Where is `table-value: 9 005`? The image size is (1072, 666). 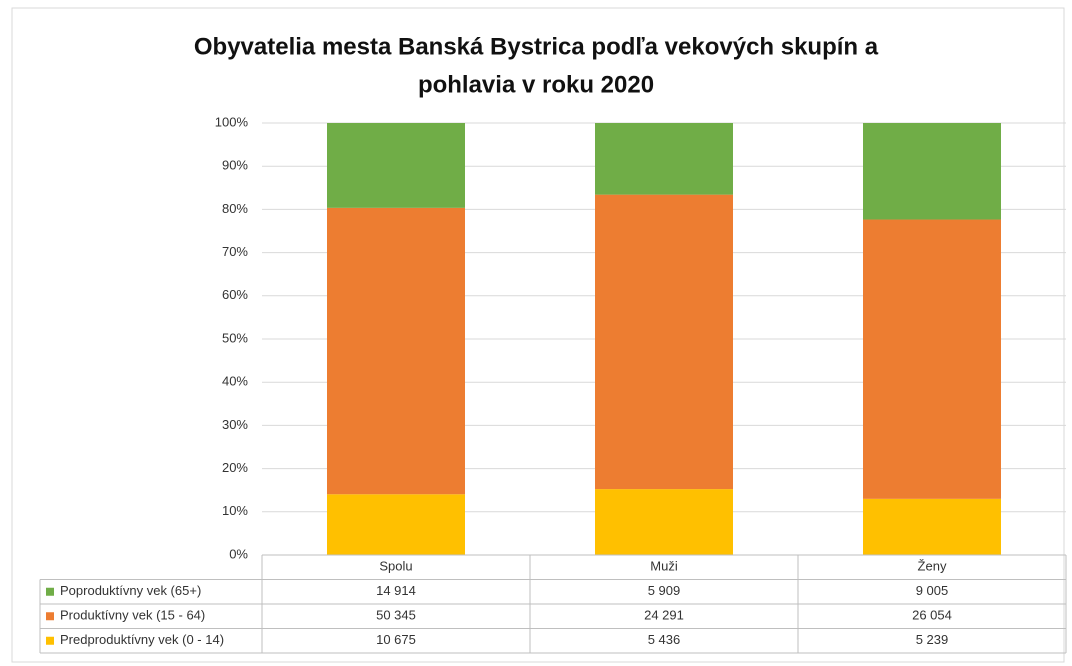 table-value: 9 005 is located at coordinates (932, 590).